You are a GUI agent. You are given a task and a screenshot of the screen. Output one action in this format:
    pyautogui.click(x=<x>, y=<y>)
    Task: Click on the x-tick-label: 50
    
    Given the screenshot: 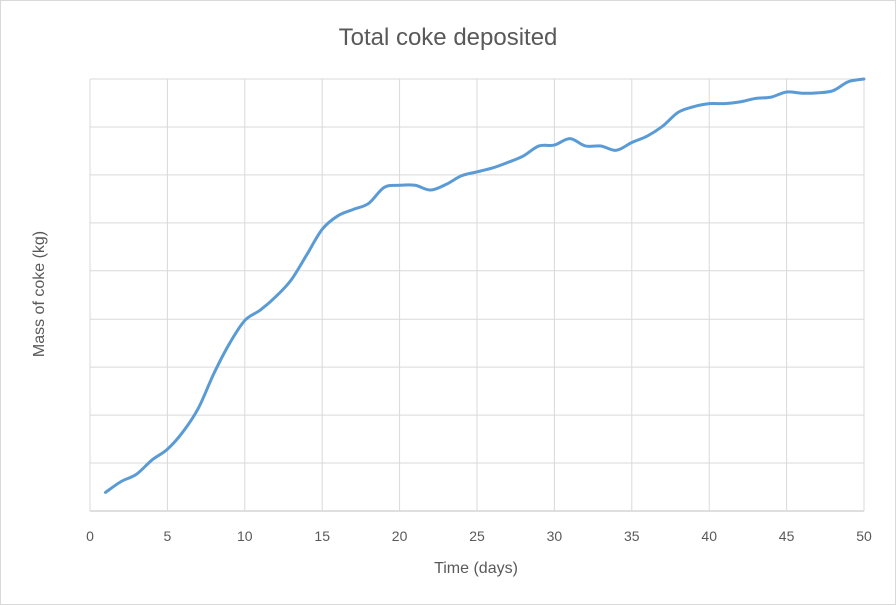 What is the action you would take?
    pyautogui.click(x=864, y=536)
    